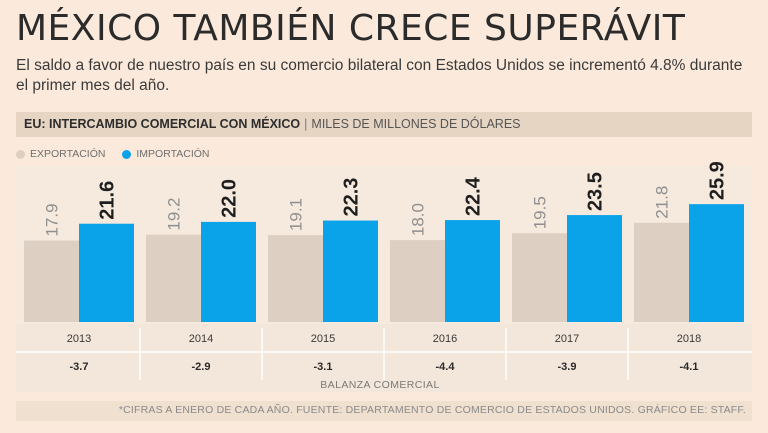  Describe the element at coordinates (416, 124) in the screenshot. I see `chart-header-units: MILES DE MILLONES DE DÓLARES` at that location.